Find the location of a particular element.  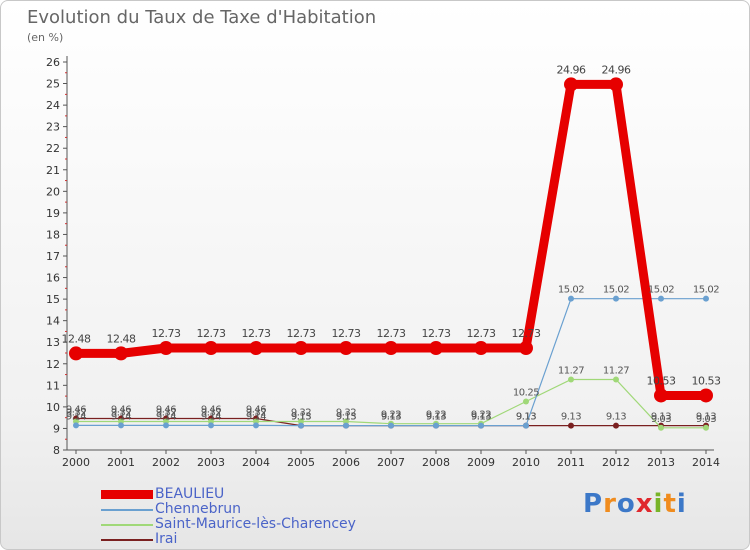

x-tick-label: 2004 is located at coordinates (256, 462).